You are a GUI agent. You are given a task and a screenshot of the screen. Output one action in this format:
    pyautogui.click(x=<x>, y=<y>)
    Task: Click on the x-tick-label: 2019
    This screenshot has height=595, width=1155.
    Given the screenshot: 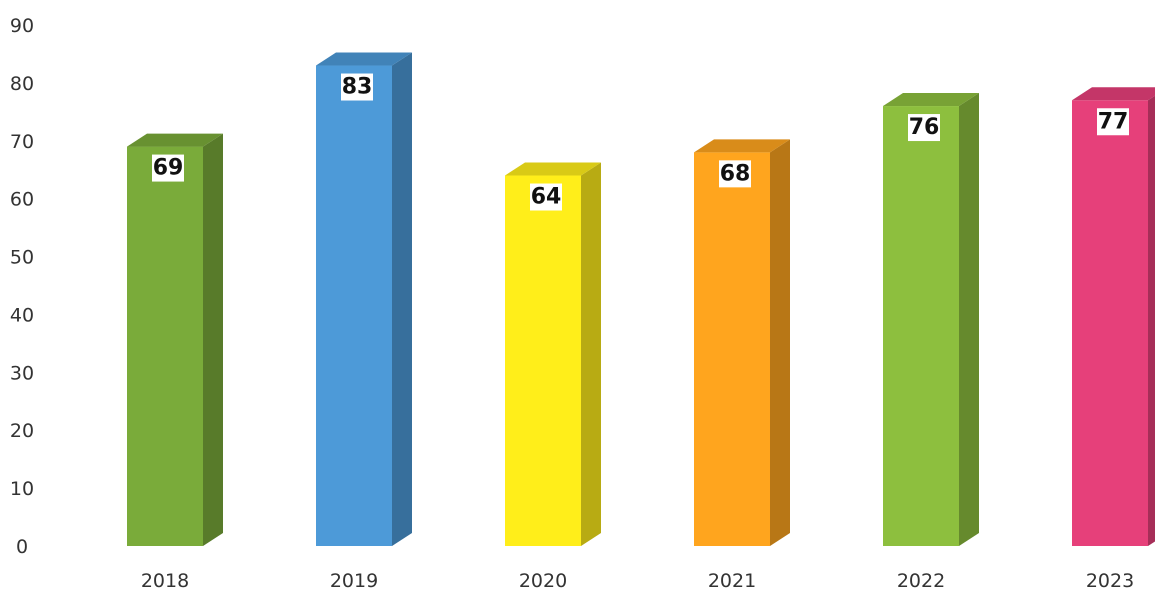 What is the action you would take?
    pyautogui.click(x=354, y=581)
    